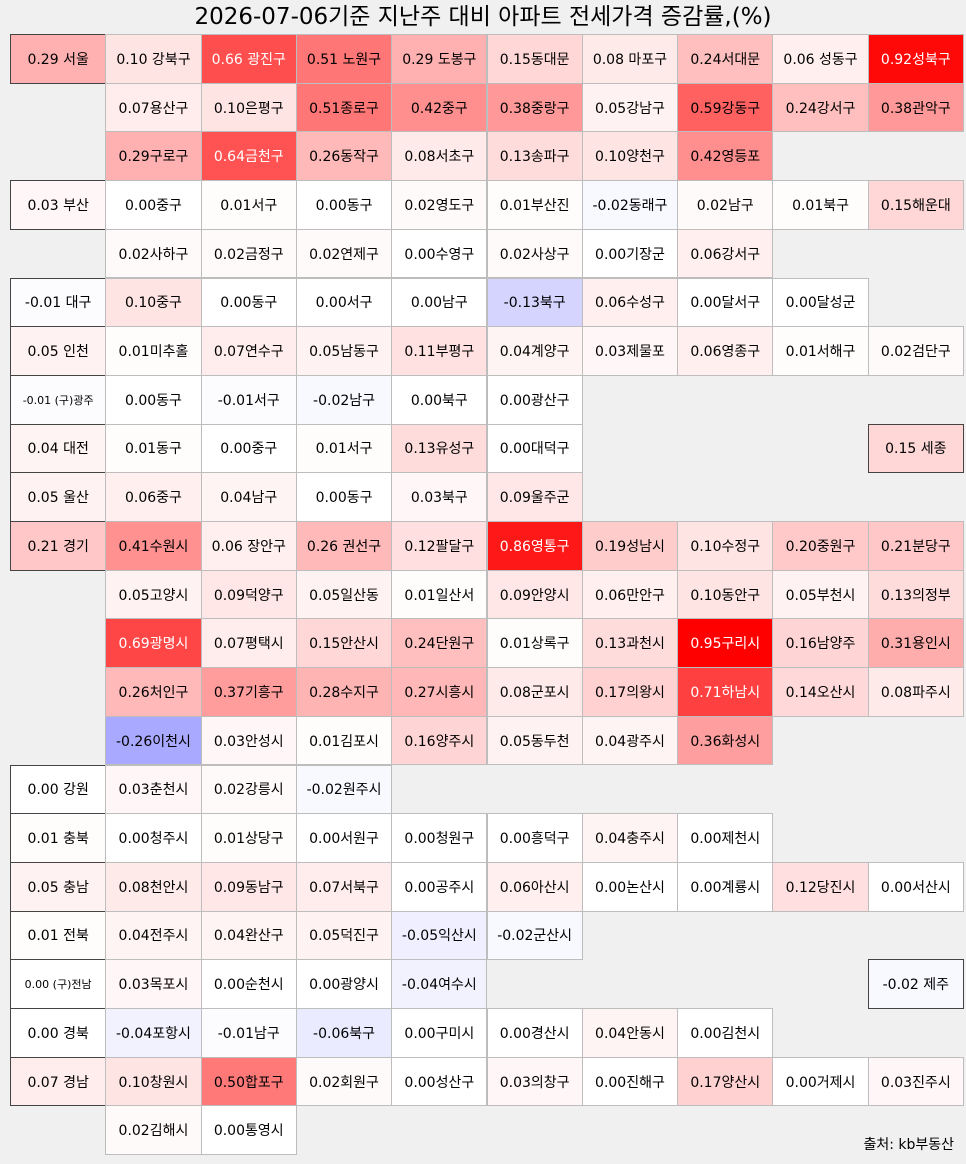 This screenshot has width=966, height=1164. Describe the element at coordinates (915, 594) in the screenshot. I see `district-cell: 0.13의정부` at that location.